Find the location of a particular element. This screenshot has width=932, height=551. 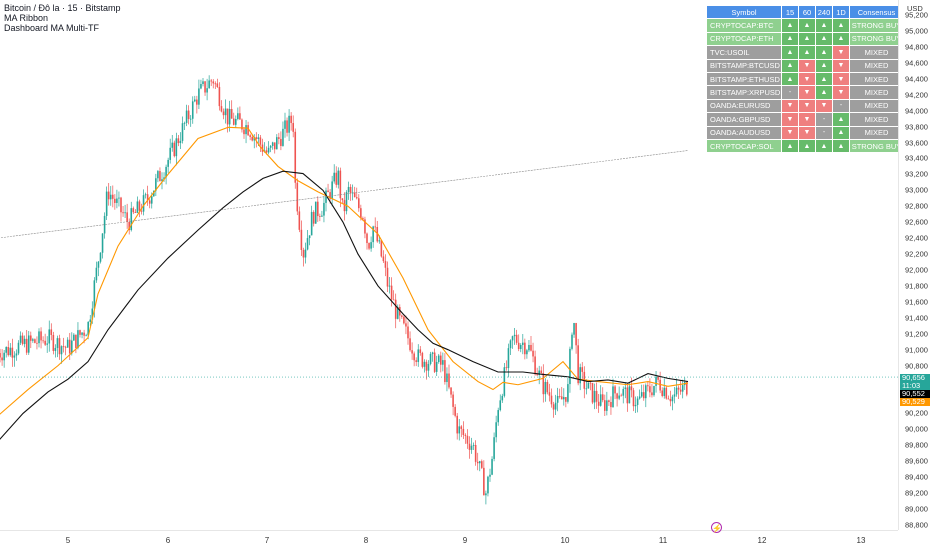

indicator-ma-ribbon: MA Ribbon is located at coordinates (26, 18).